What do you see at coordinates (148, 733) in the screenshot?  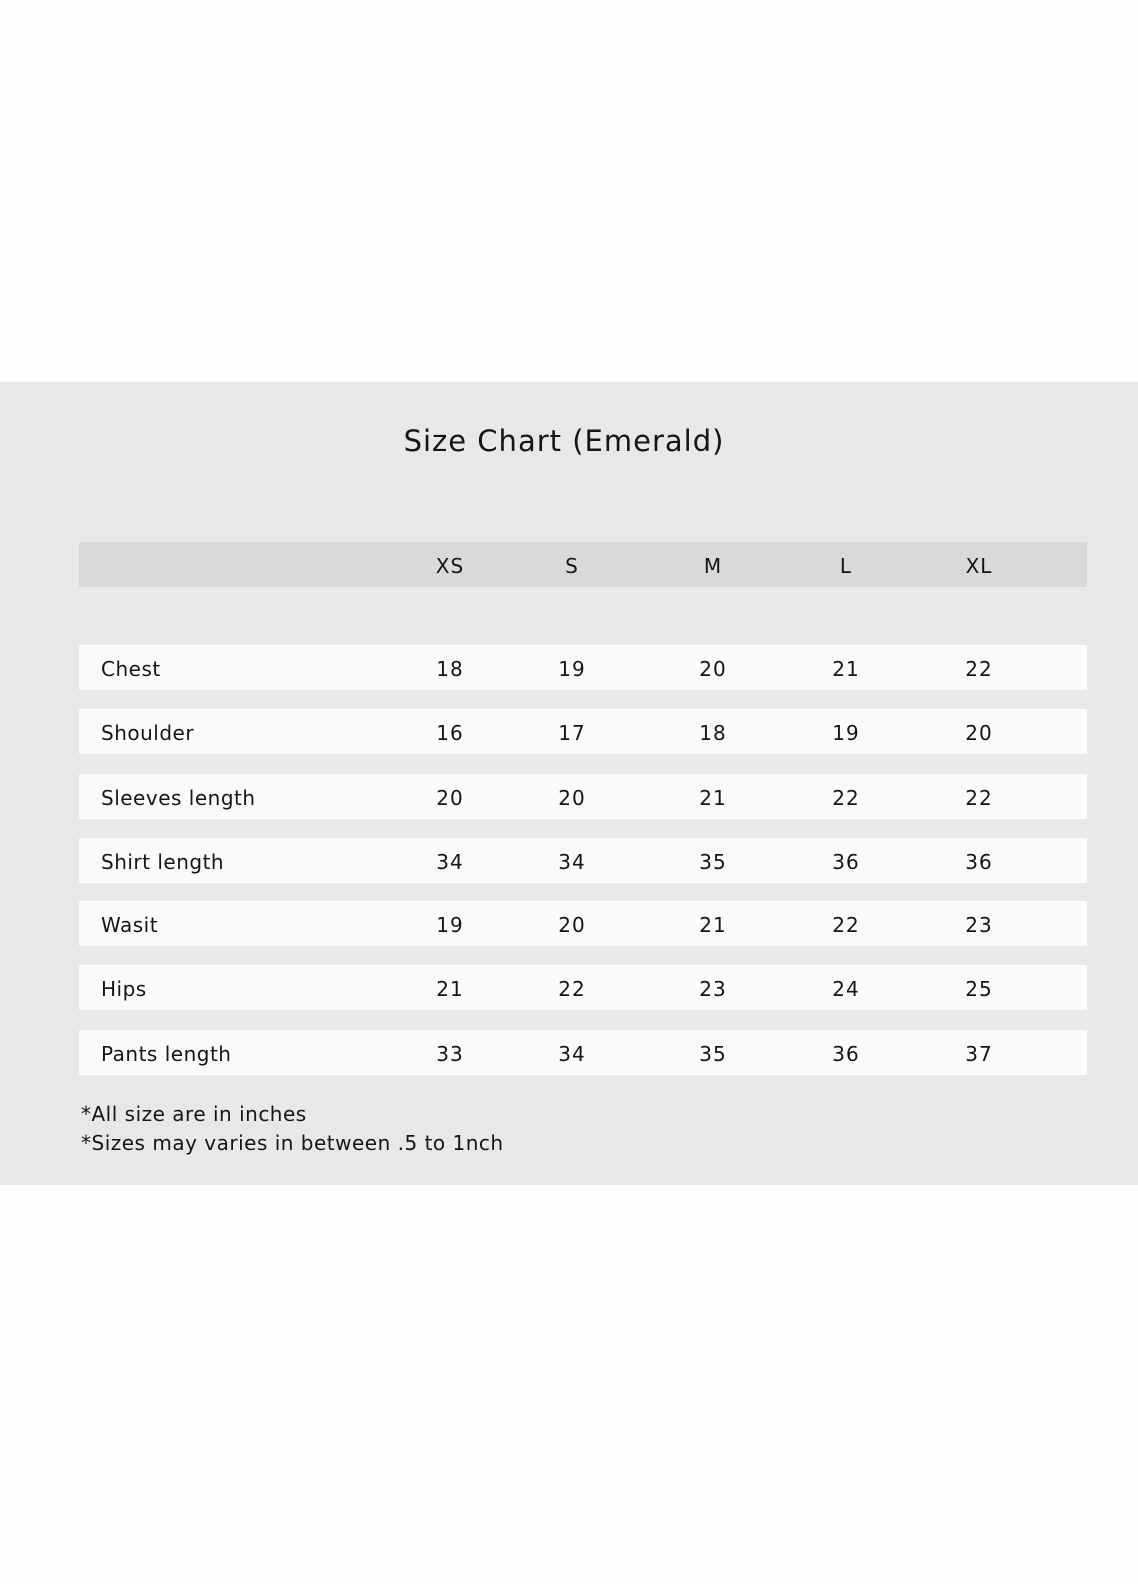 I see `row-label: Shoulder` at bounding box center [148, 733].